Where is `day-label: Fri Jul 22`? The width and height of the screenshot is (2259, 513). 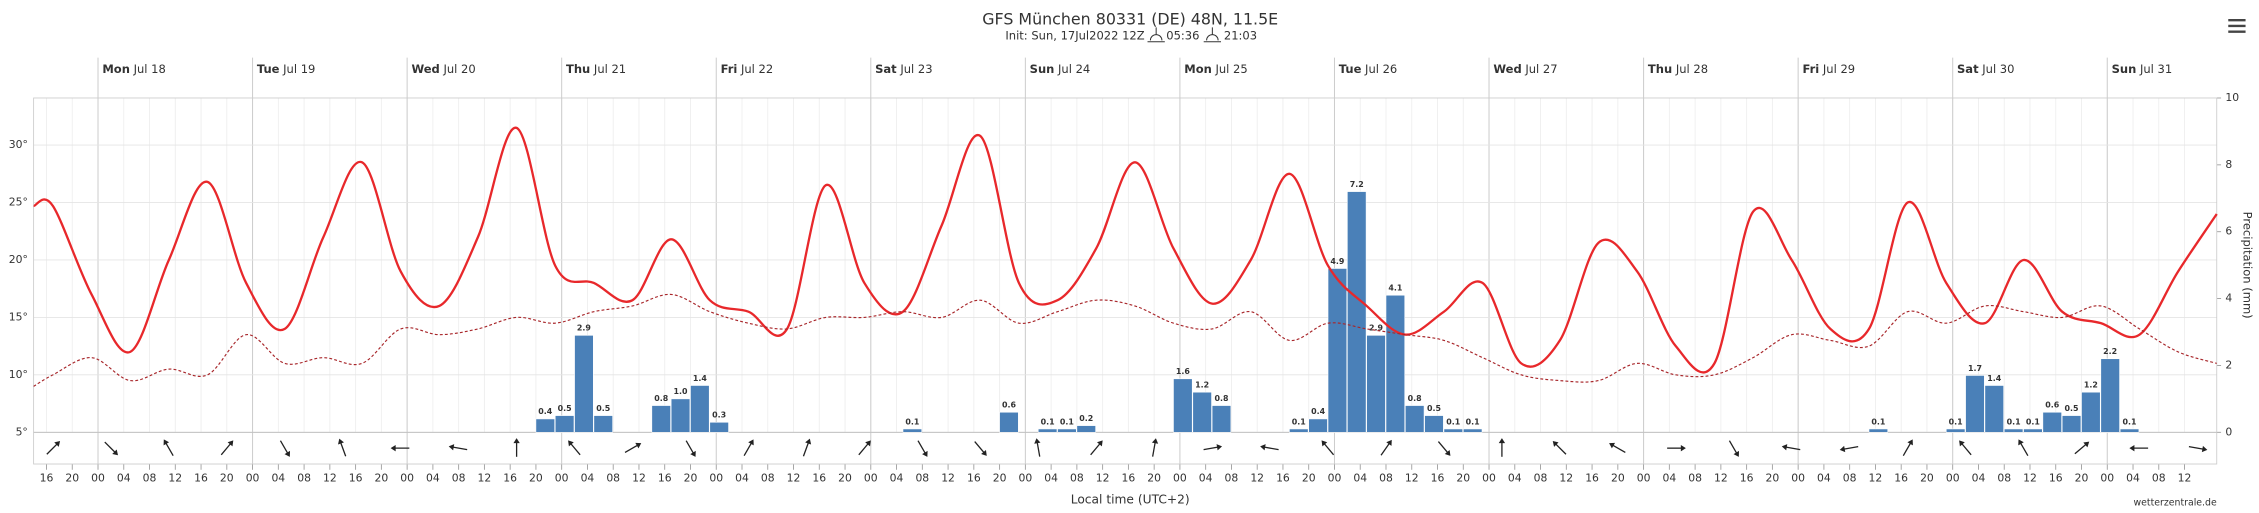 day-label: Fri Jul 22 is located at coordinates (747, 69).